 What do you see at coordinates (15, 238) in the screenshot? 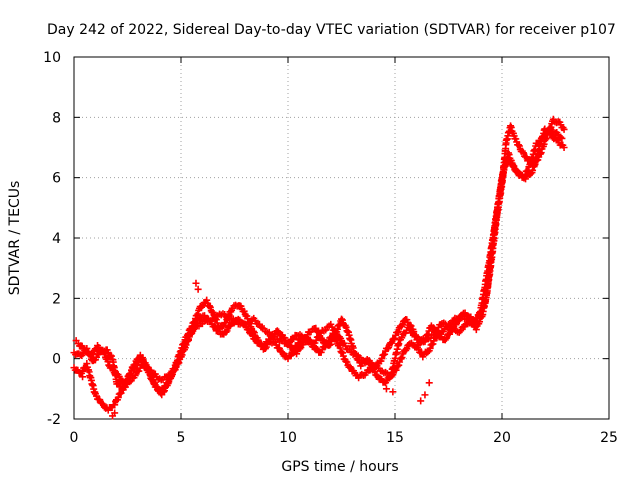
I see `y-axis-label: SDTVAR / TECUs` at bounding box center [15, 238].